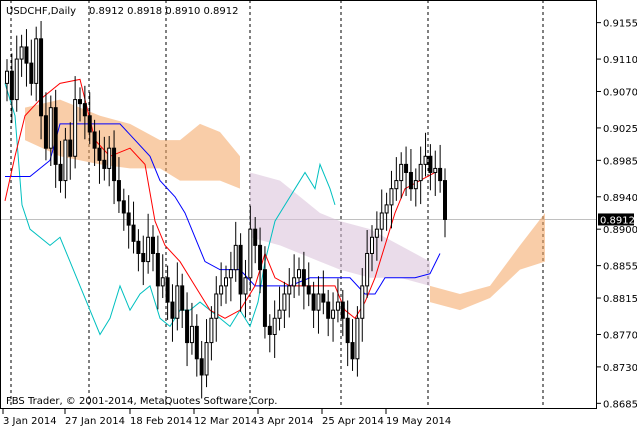 The image size is (637, 428). I want to click on y-tick-label: 0.9155, so click(620, 24).